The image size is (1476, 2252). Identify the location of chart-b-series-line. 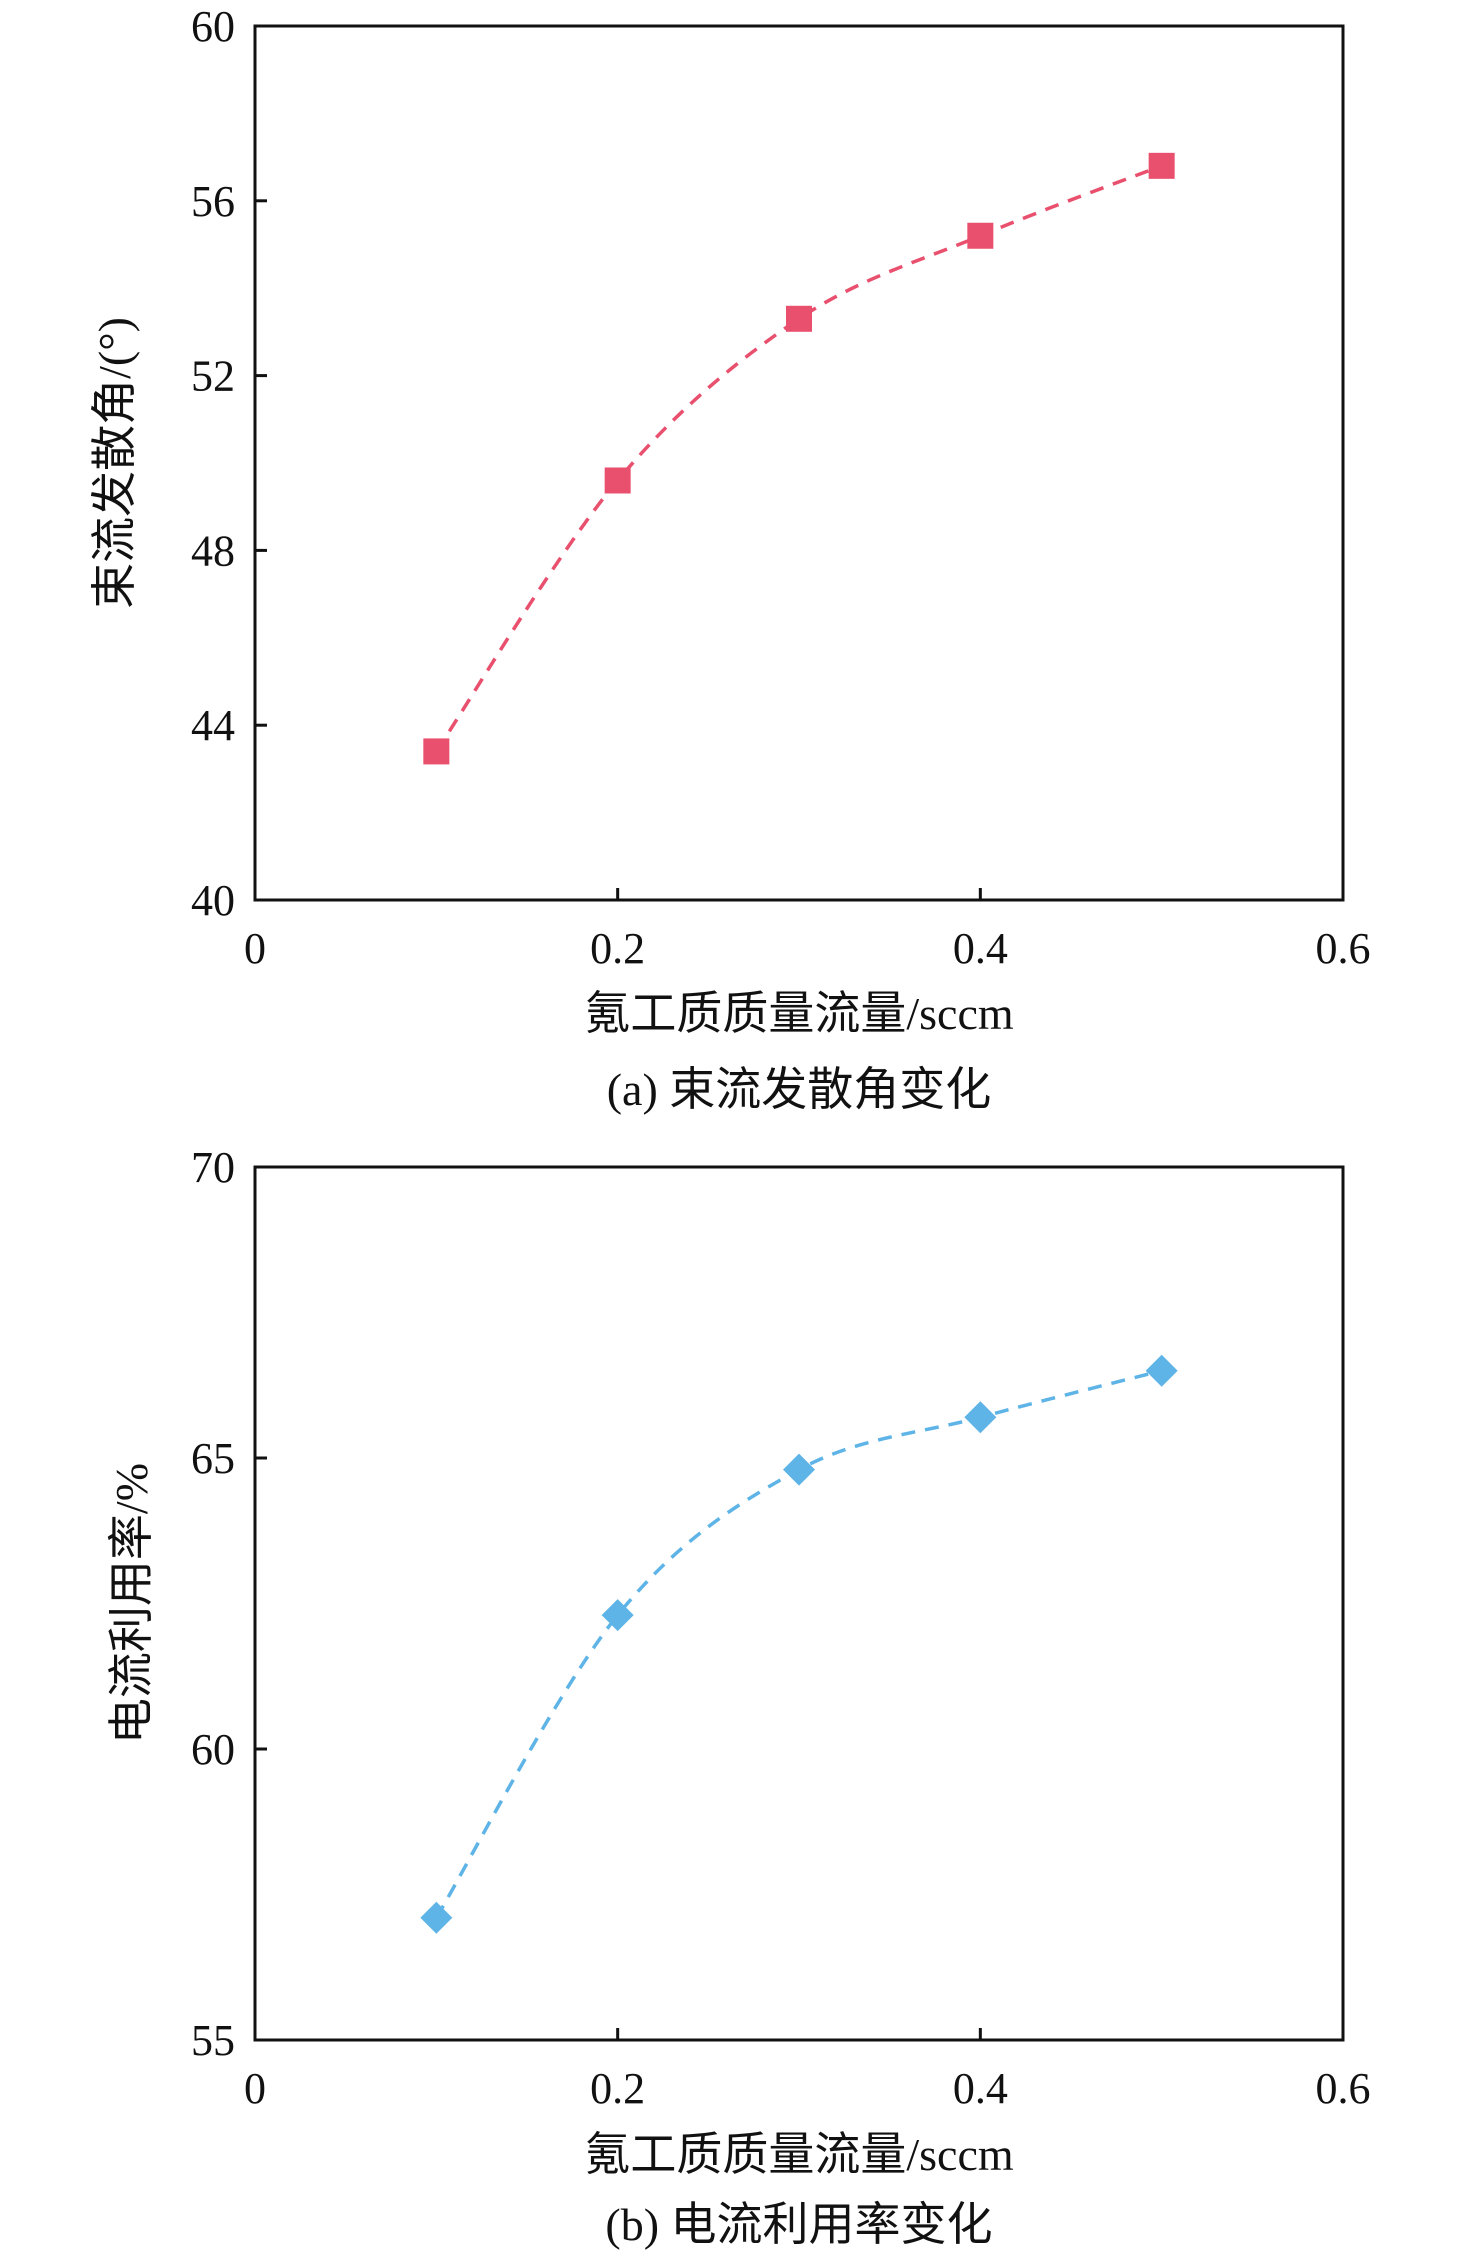
(798, 1644).